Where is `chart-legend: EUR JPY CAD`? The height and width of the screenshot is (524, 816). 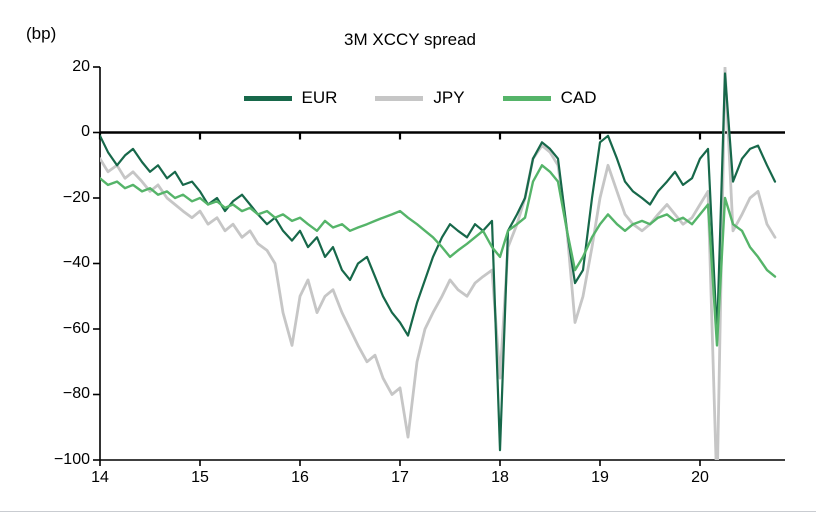
chart-legend: EUR JPY CAD is located at coordinates (420, 98).